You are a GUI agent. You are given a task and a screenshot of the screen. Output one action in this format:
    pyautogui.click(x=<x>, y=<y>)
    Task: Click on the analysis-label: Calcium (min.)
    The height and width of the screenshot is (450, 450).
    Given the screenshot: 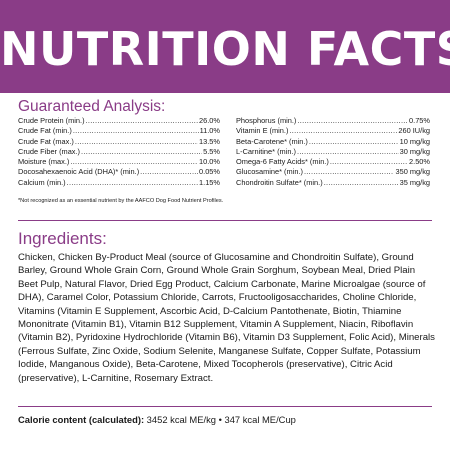 What is the action you would take?
    pyautogui.click(x=42, y=182)
    